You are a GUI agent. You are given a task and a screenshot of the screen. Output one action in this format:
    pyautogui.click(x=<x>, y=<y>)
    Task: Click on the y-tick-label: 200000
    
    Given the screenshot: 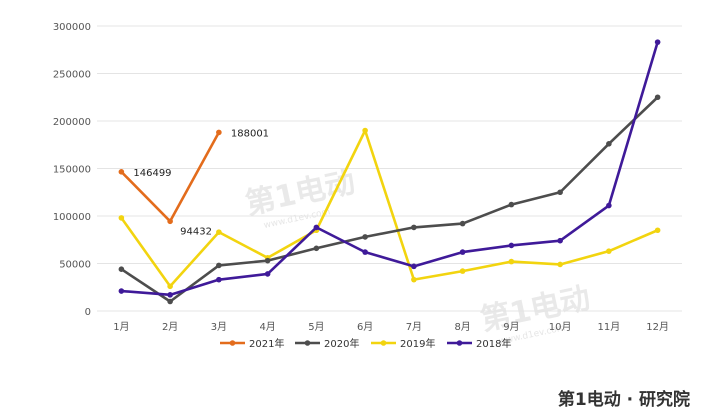 What is the action you would take?
    pyautogui.click(x=72, y=122)
    